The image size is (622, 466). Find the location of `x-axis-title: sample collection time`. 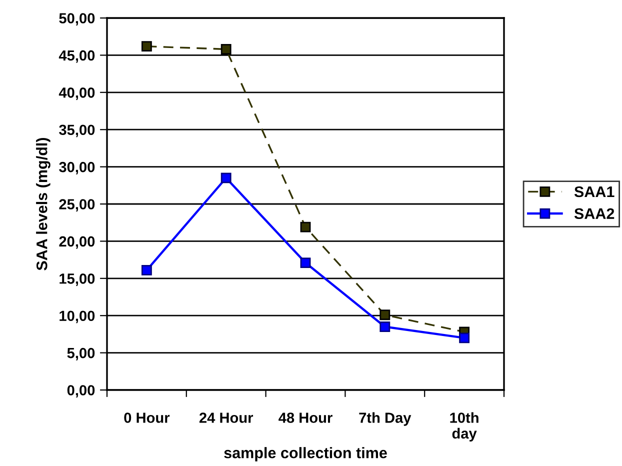

x-axis-title: sample collection time is located at coordinates (305, 454).